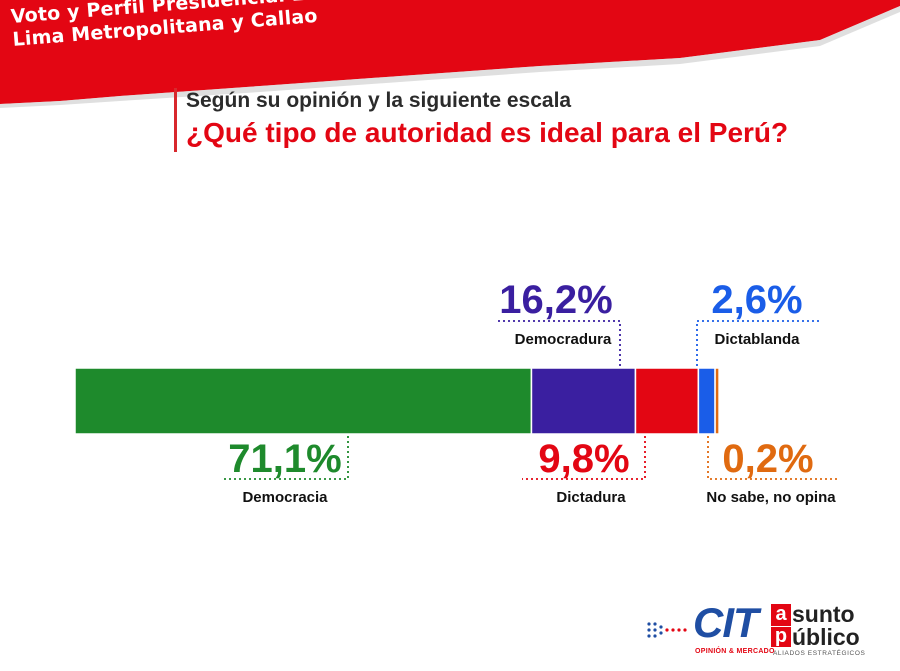  What do you see at coordinates (757, 339) in the screenshot?
I see `category-label-dictablanda: Dictablanda` at bounding box center [757, 339].